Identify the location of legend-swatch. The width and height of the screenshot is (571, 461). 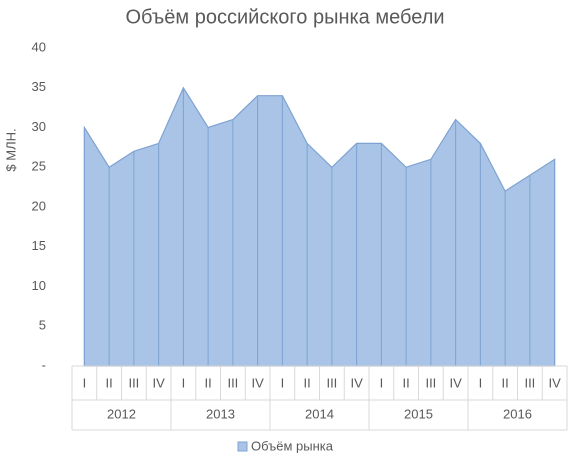
(242, 446).